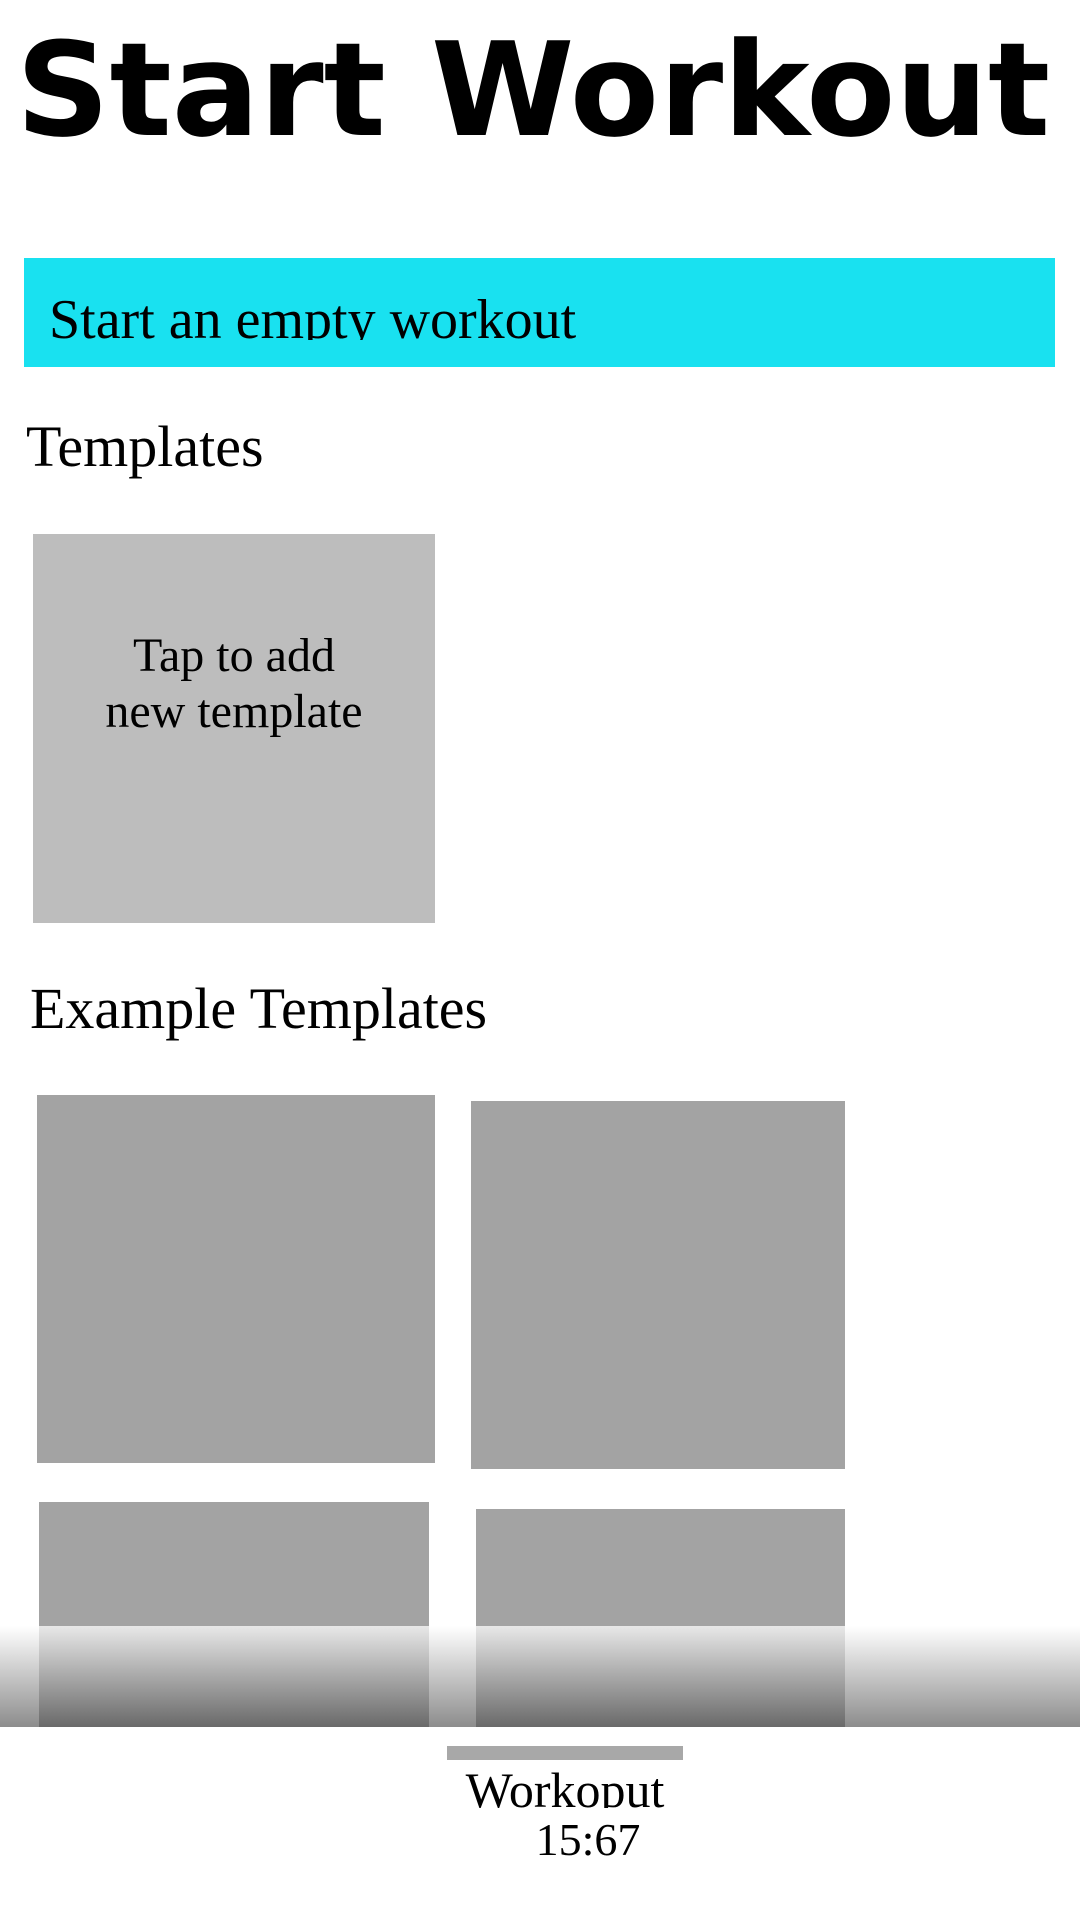  Describe the element at coordinates (540, 1676) in the screenshot. I see `fade-overlay` at that location.